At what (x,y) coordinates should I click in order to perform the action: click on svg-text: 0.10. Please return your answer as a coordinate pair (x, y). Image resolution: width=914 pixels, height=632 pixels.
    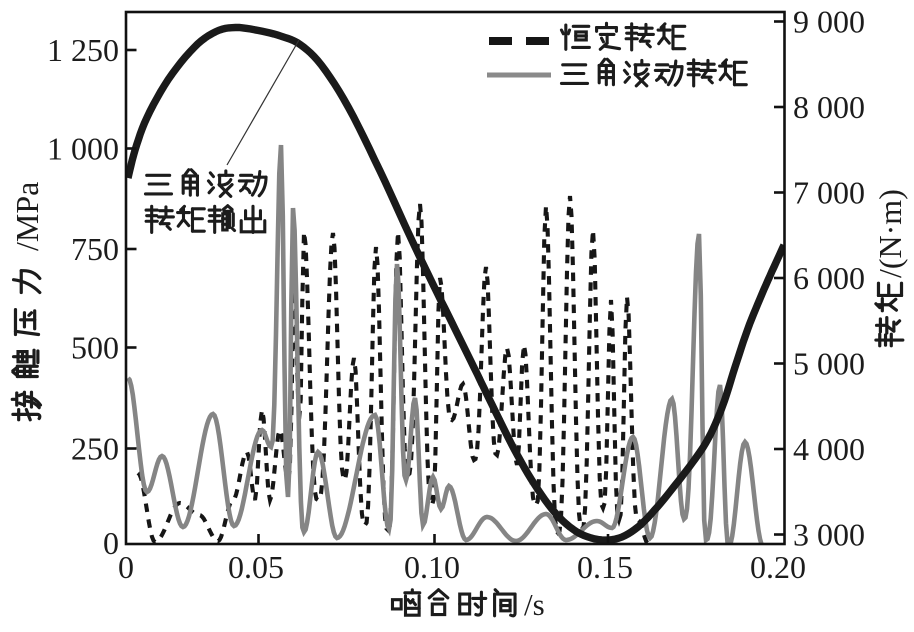
    Looking at the image, I should click on (432, 567).